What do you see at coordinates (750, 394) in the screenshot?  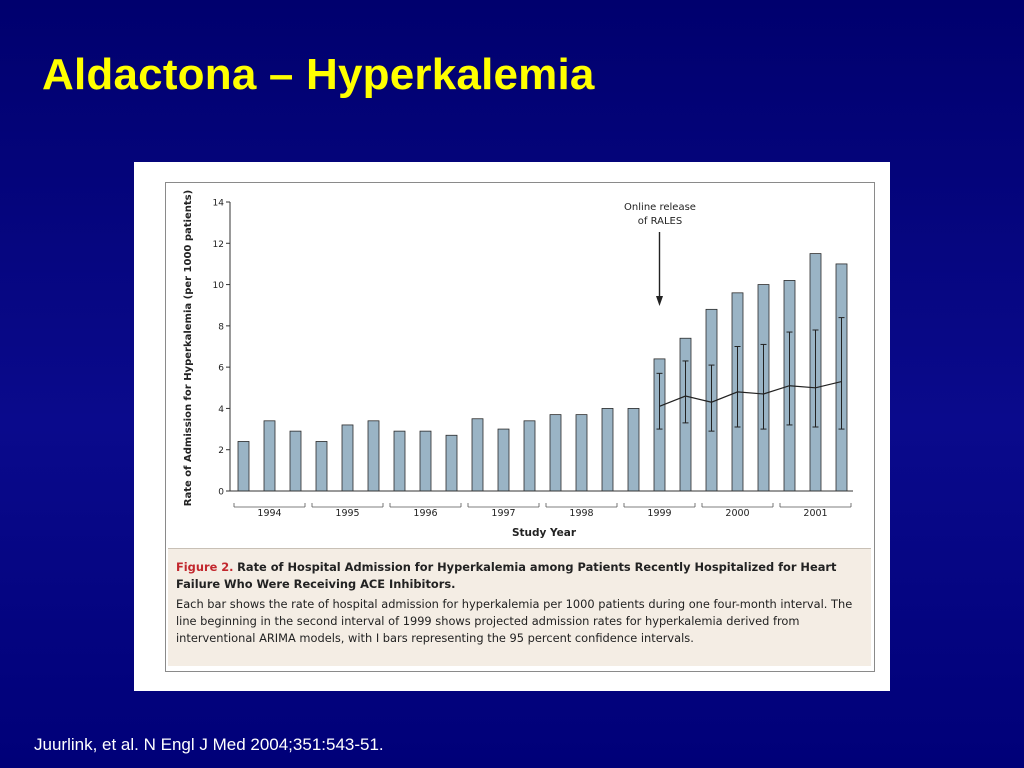 I see `projection-line` at bounding box center [750, 394].